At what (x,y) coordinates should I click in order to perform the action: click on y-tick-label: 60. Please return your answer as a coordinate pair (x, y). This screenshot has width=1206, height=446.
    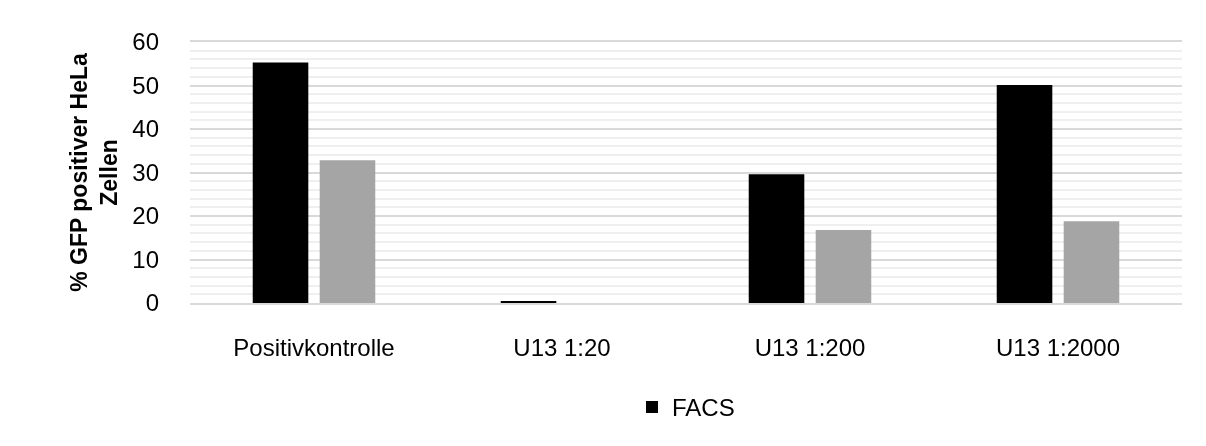
    Looking at the image, I should click on (145, 42).